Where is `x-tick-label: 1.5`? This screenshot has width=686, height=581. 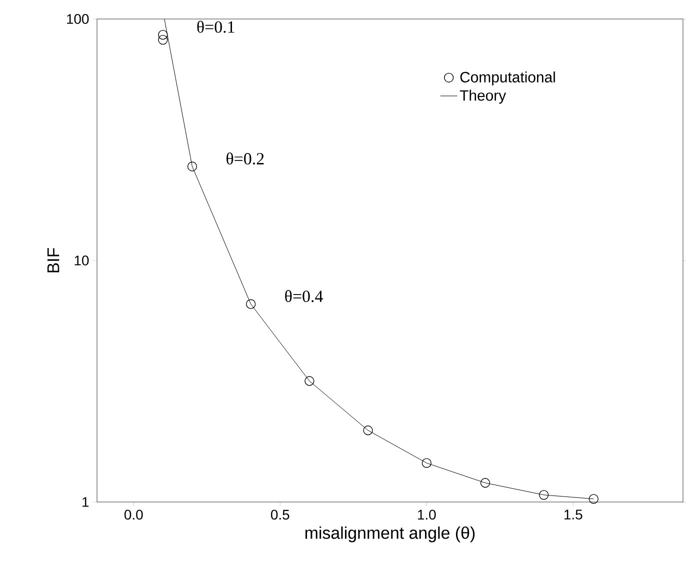 x-tick-label: 1.5 is located at coordinates (573, 515).